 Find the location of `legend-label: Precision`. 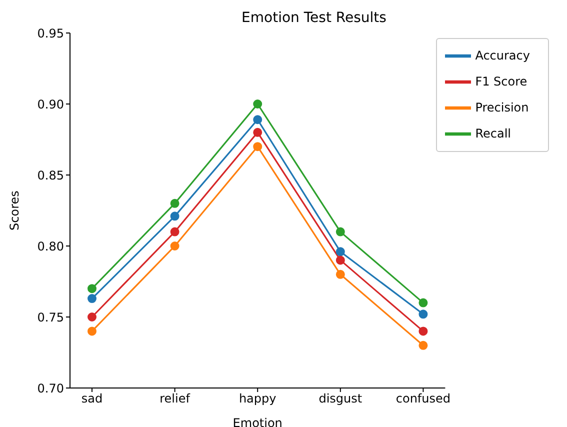

legend-label: Precision is located at coordinates (502, 107).